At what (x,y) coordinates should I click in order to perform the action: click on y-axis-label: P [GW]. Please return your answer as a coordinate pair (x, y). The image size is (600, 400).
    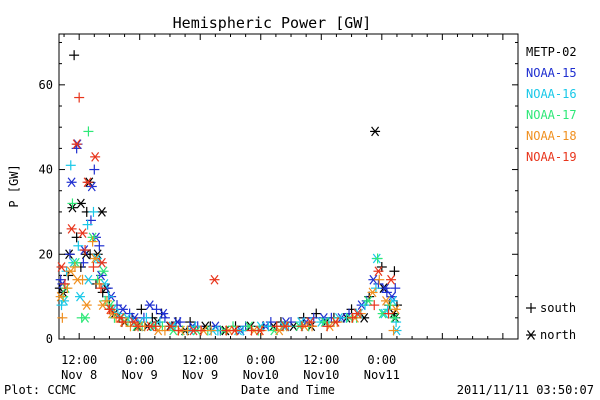
    Looking at the image, I should click on (14, 185).